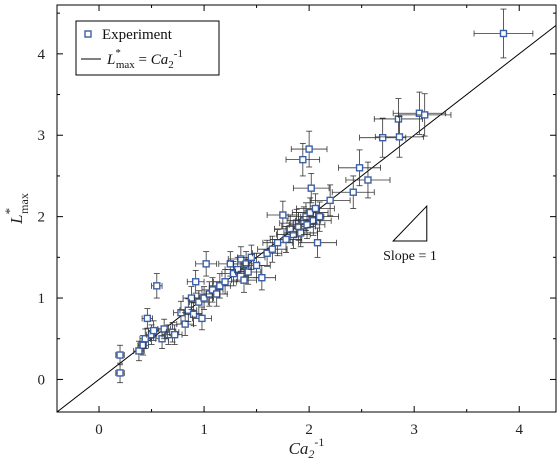  Describe the element at coordinates (16, 219) in the screenshot. I see `y-axis-title-base: L` at that location.